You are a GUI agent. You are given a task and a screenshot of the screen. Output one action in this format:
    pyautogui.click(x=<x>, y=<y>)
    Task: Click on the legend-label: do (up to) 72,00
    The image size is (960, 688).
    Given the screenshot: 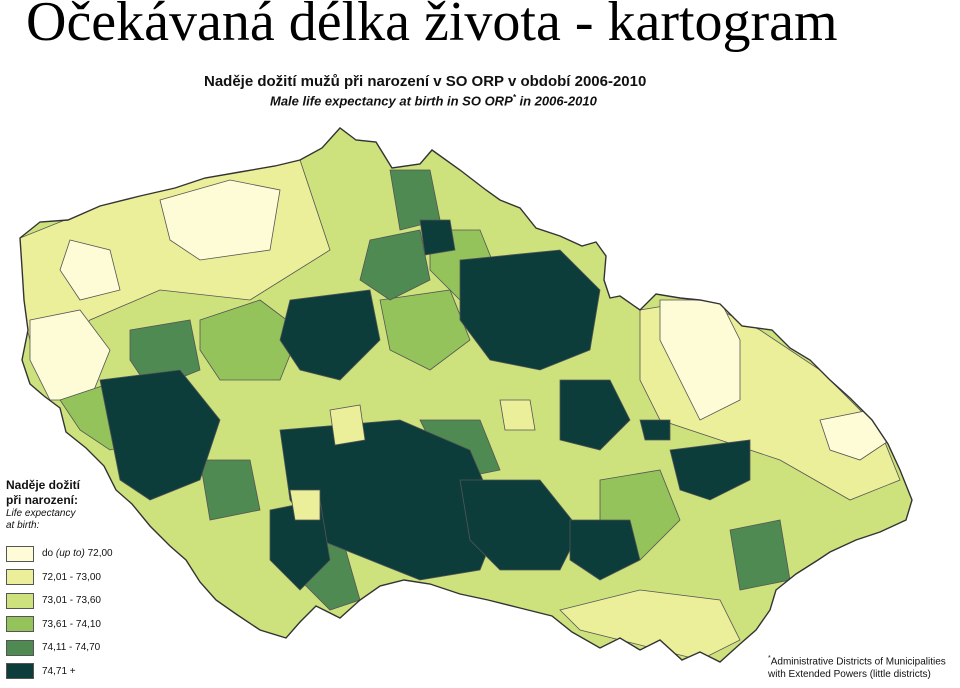 What is the action you would take?
    pyautogui.click(x=77, y=553)
    